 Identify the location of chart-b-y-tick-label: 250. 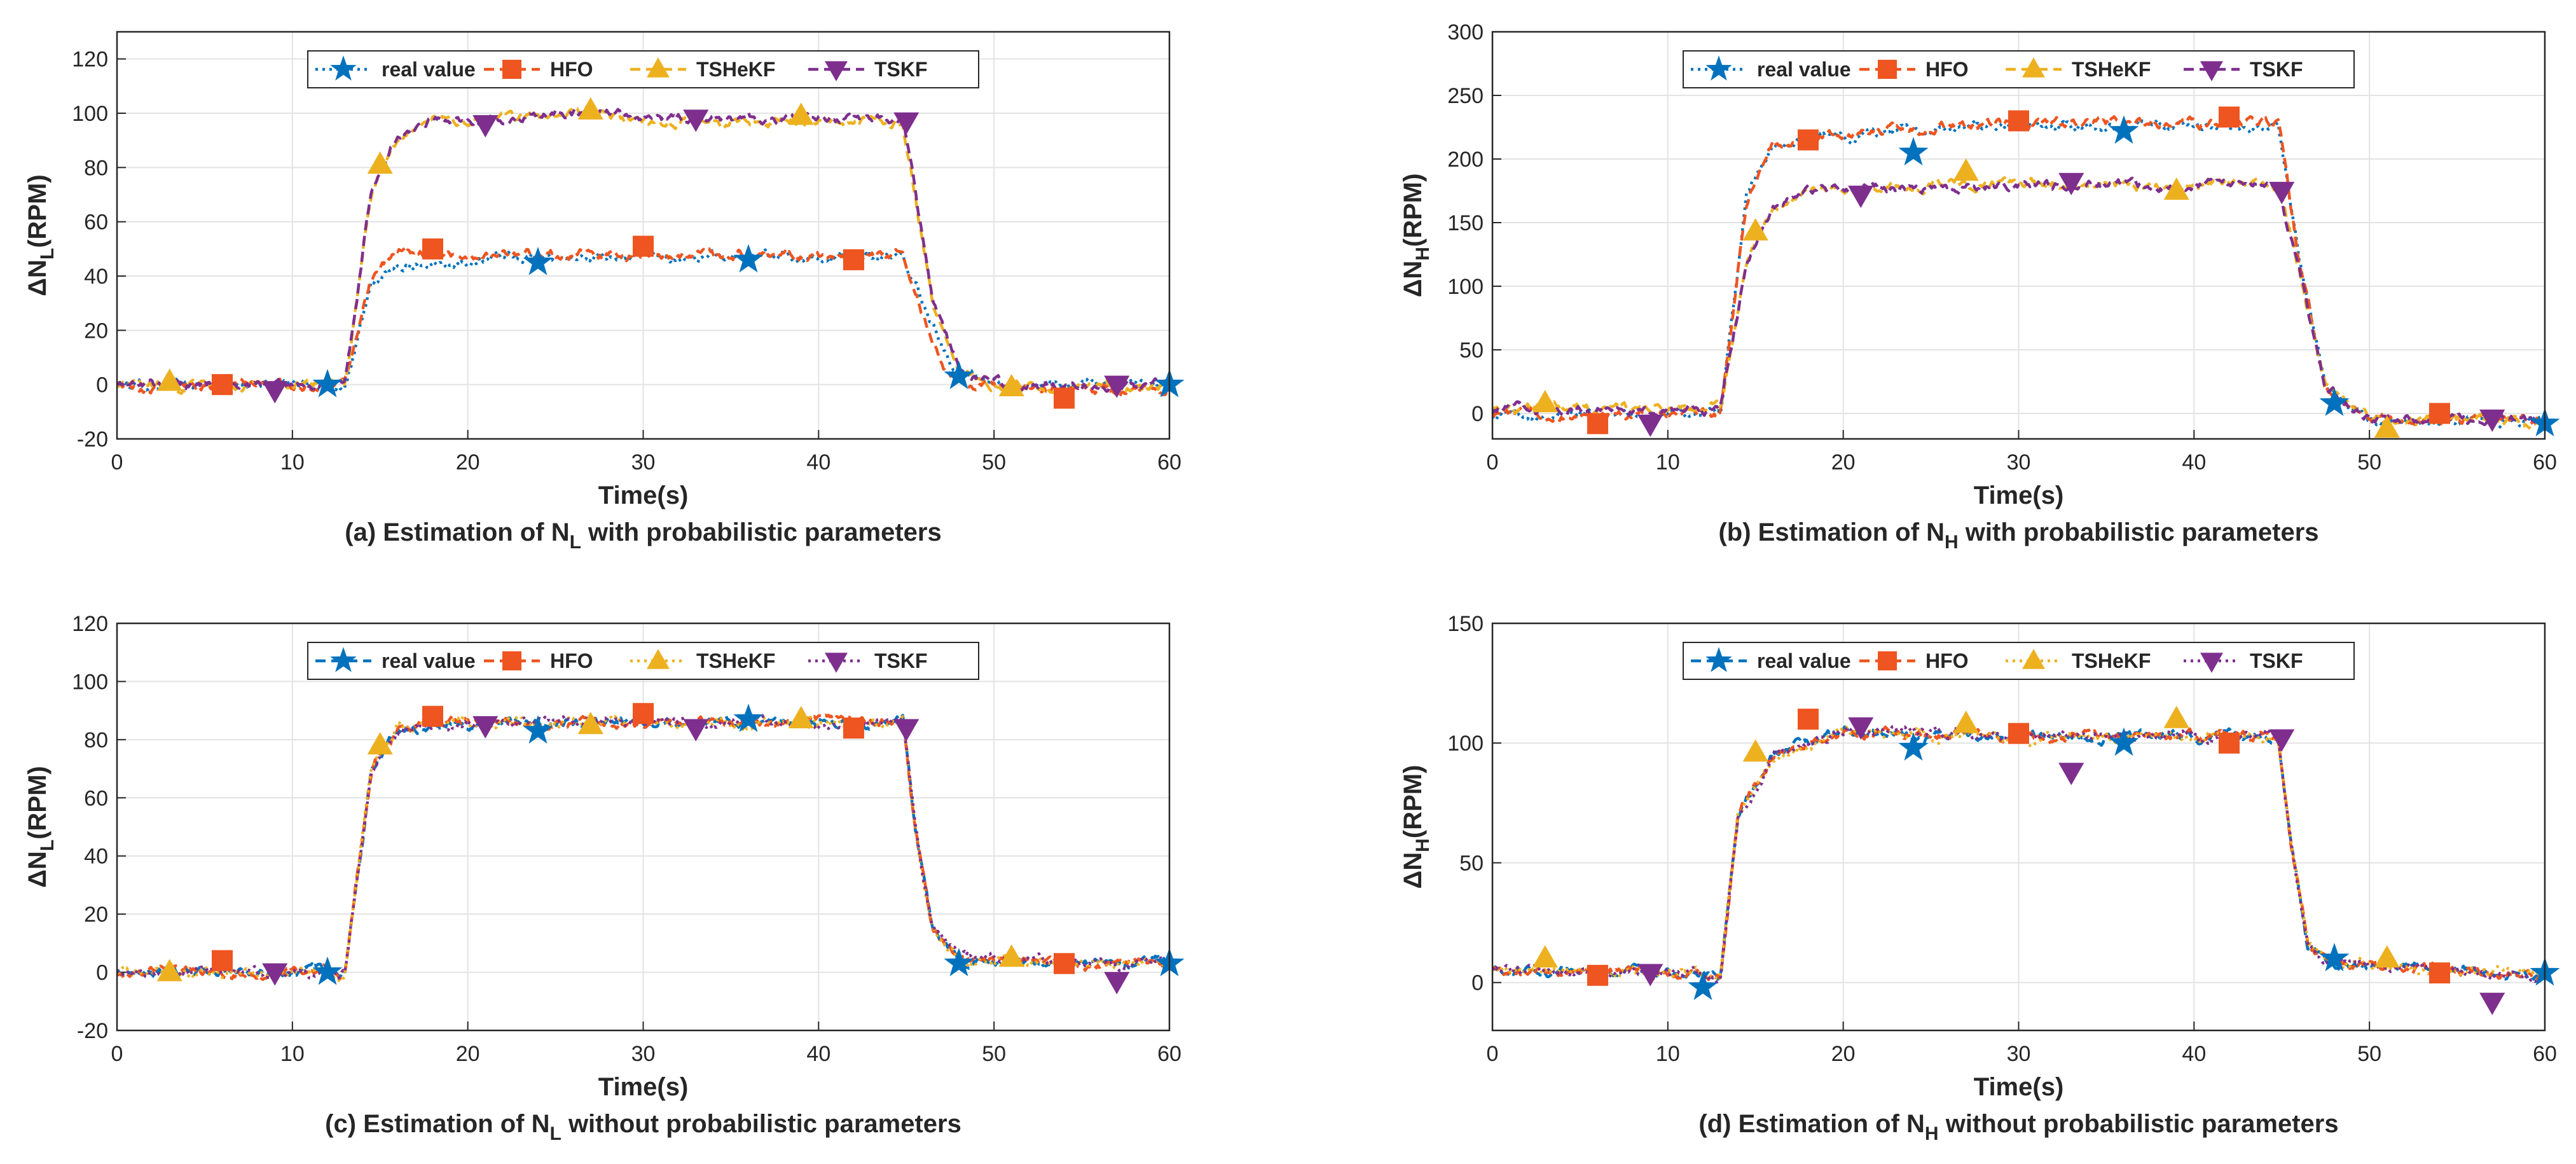
(1465, 96).